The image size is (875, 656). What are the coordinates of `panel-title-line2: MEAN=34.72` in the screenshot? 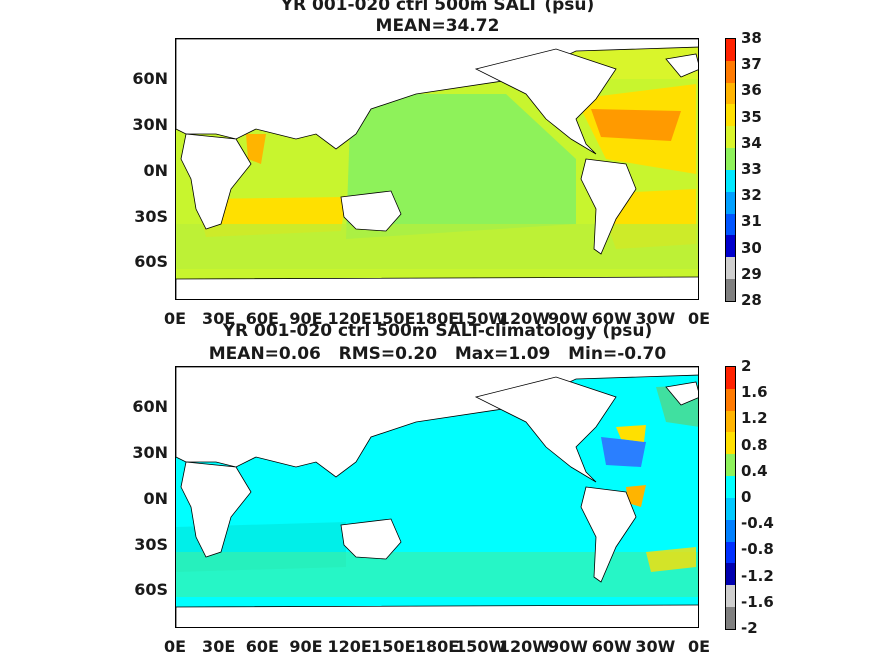 It's located at (437, 26).